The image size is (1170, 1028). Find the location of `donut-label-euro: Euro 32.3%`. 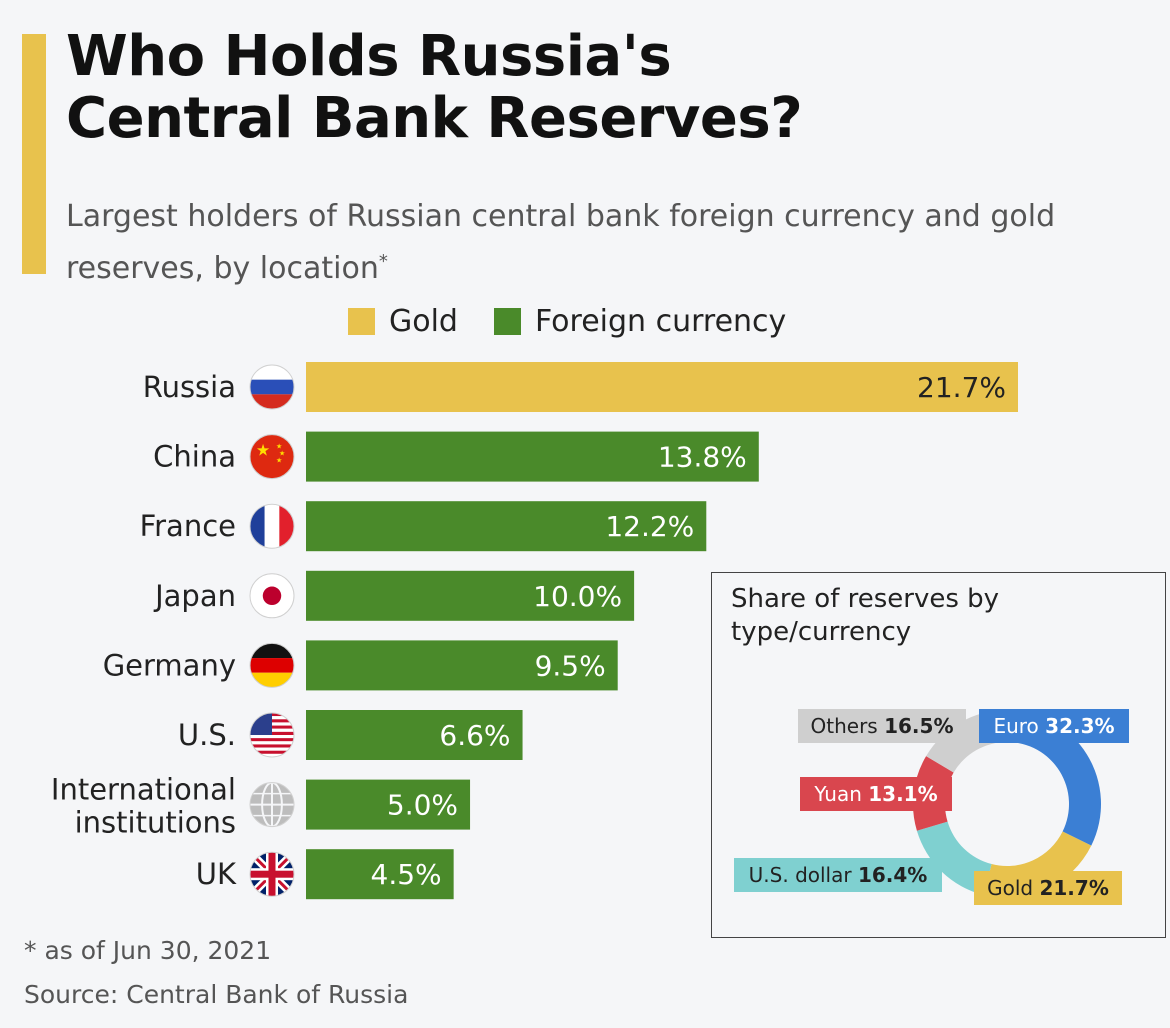

donut-label-euro: Euro 32.3% is located at coordinates (1053, 726).